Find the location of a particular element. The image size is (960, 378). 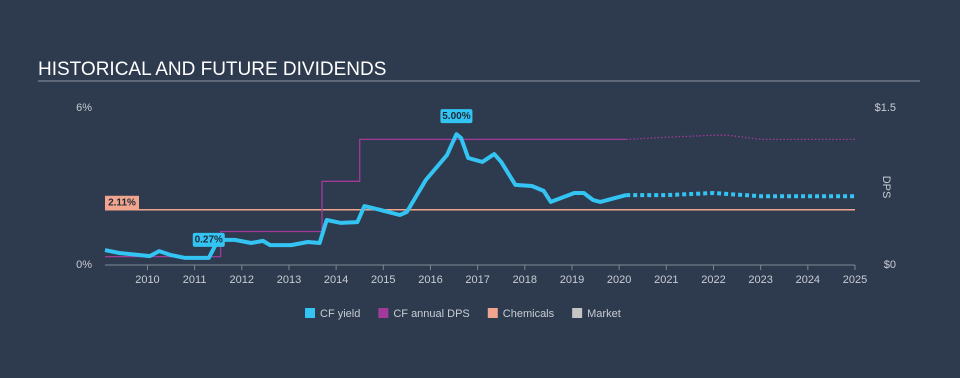

y-tick-label: 0% is located at coordinates (84, 265).